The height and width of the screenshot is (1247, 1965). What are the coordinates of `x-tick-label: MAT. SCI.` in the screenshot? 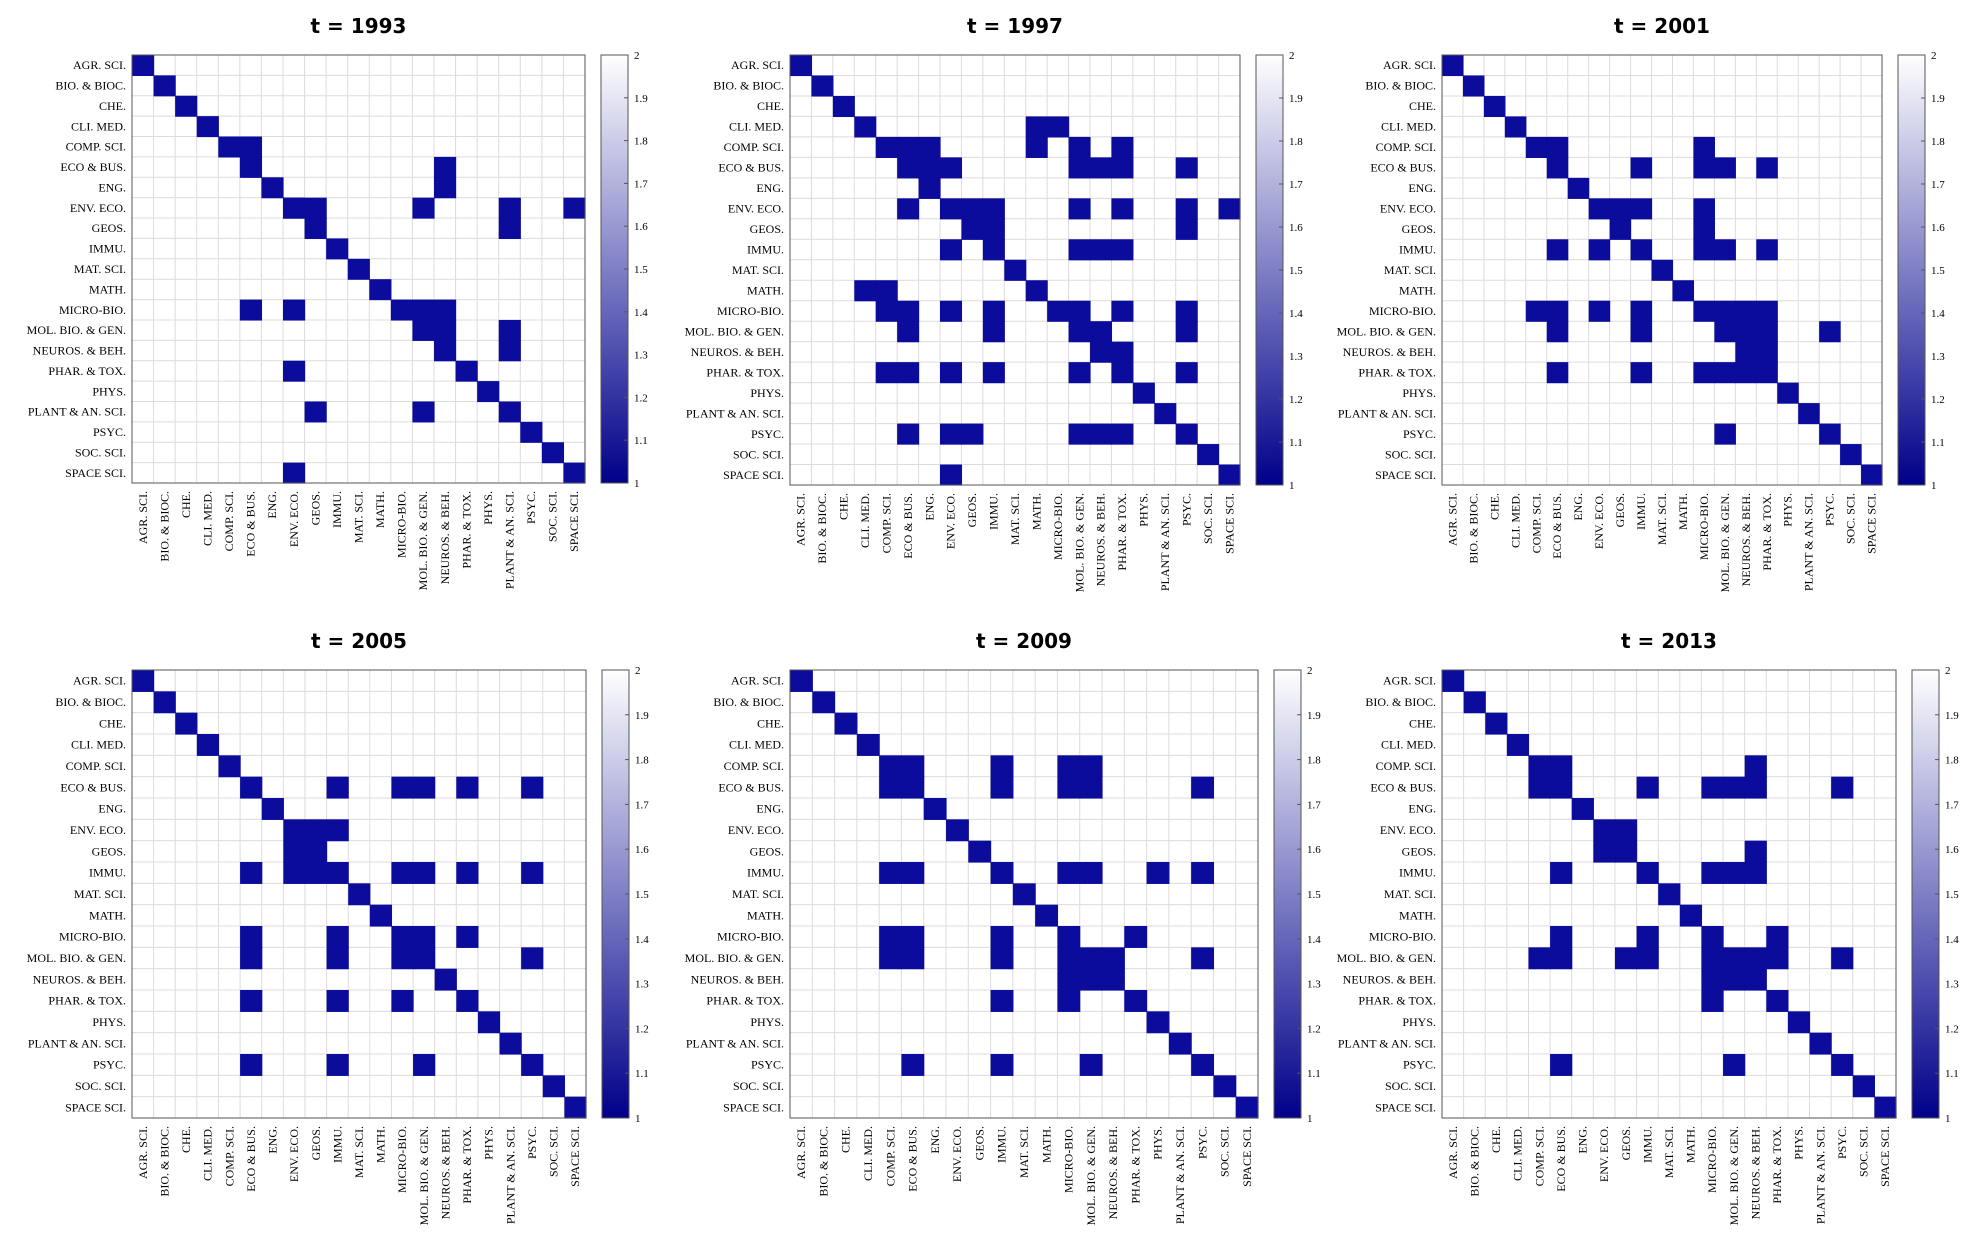 It's located at (1662, 519).